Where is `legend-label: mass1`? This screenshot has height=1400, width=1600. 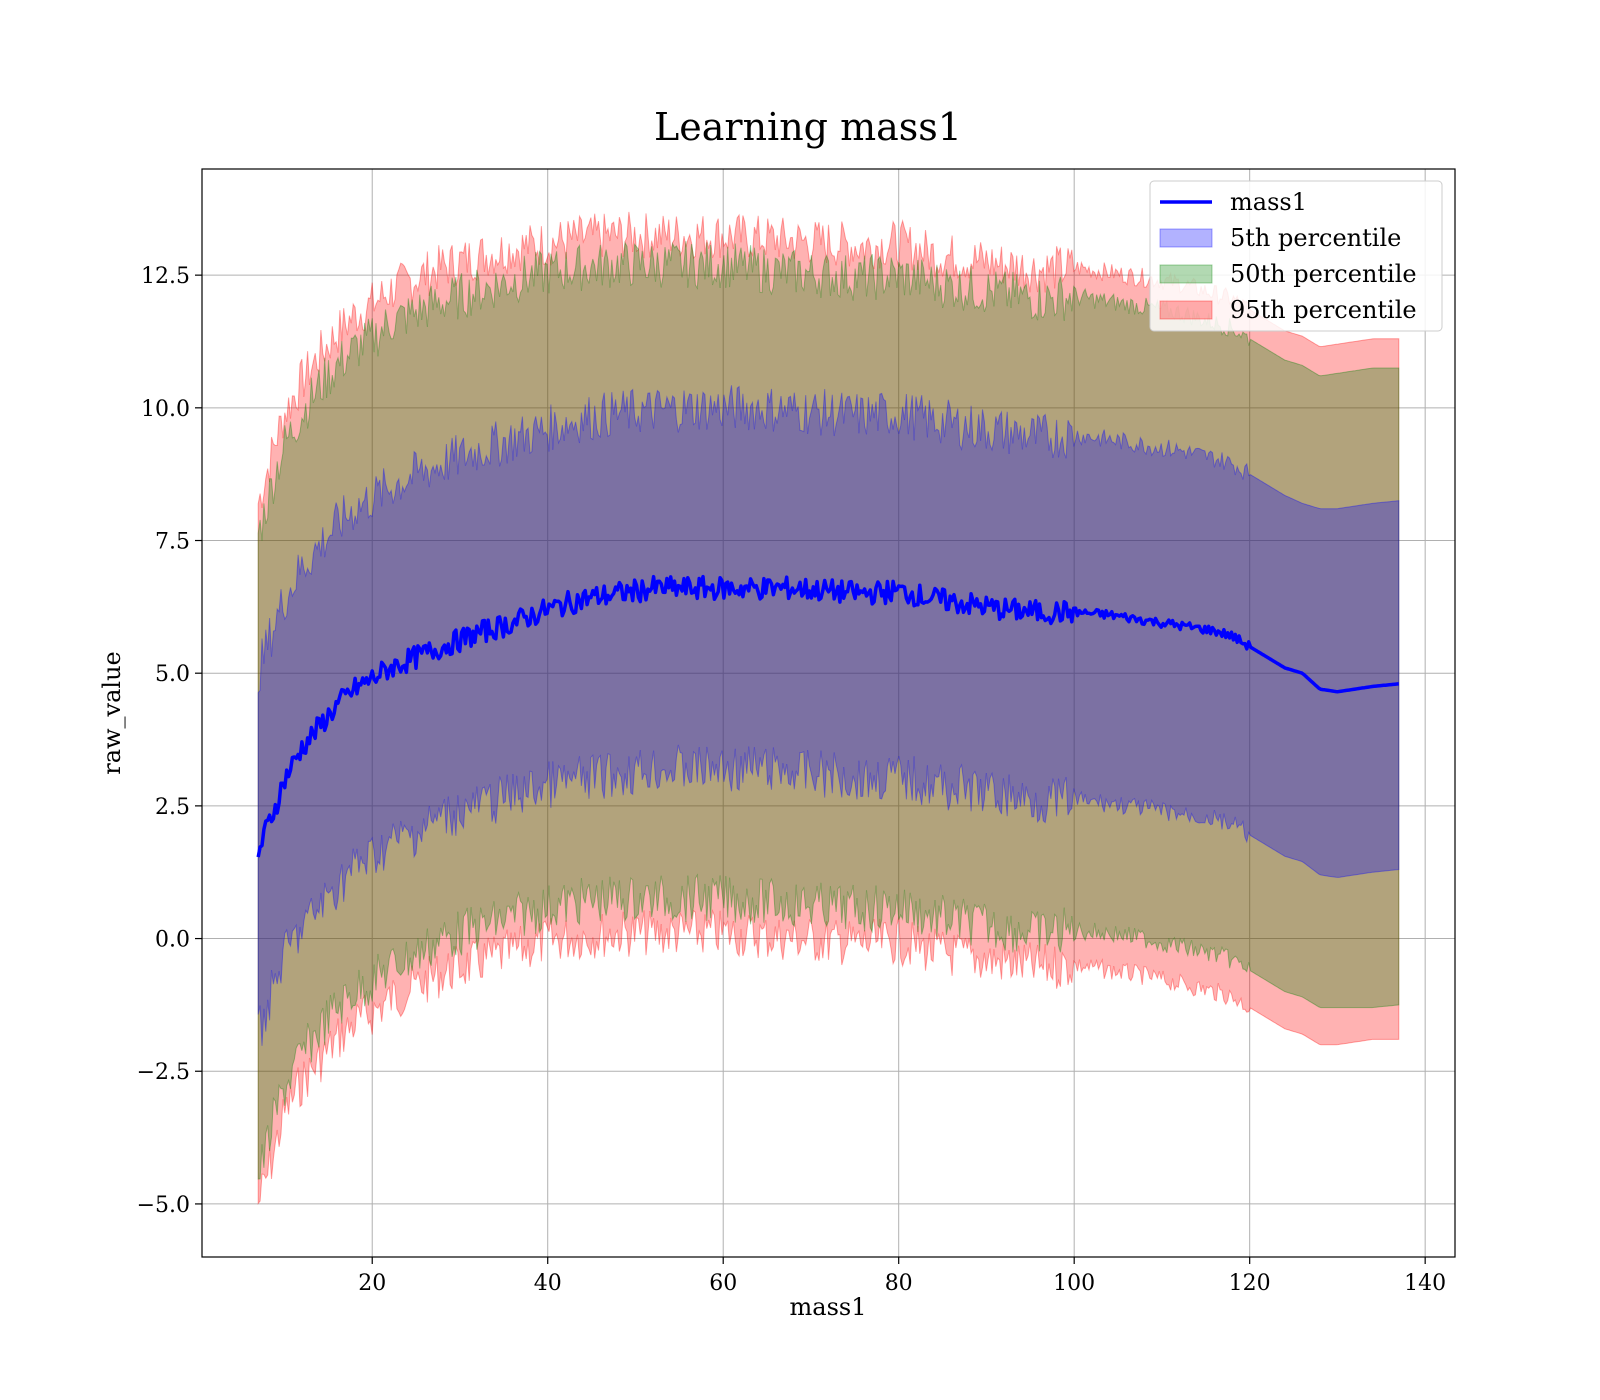 legend-label: mass1 is located at coordinates (1268, 202).